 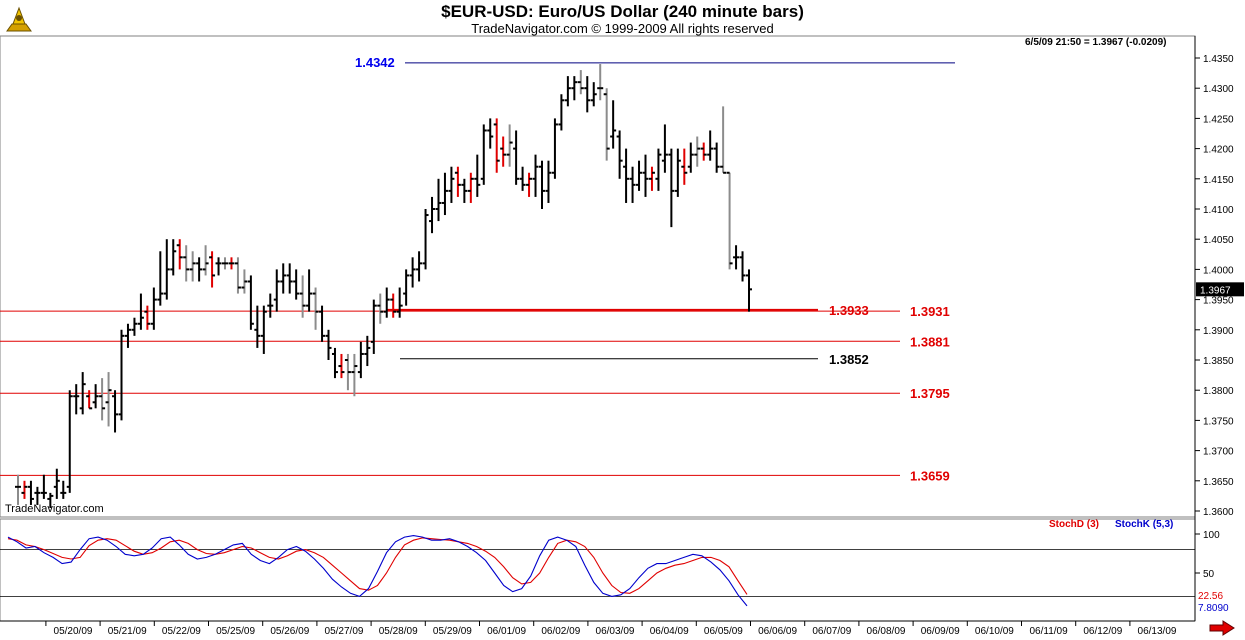 What do you see at coordinates (344, 631) in the screenshot?
I see `x-tick-label: 05/27/09` at bounding box center [344, 631].